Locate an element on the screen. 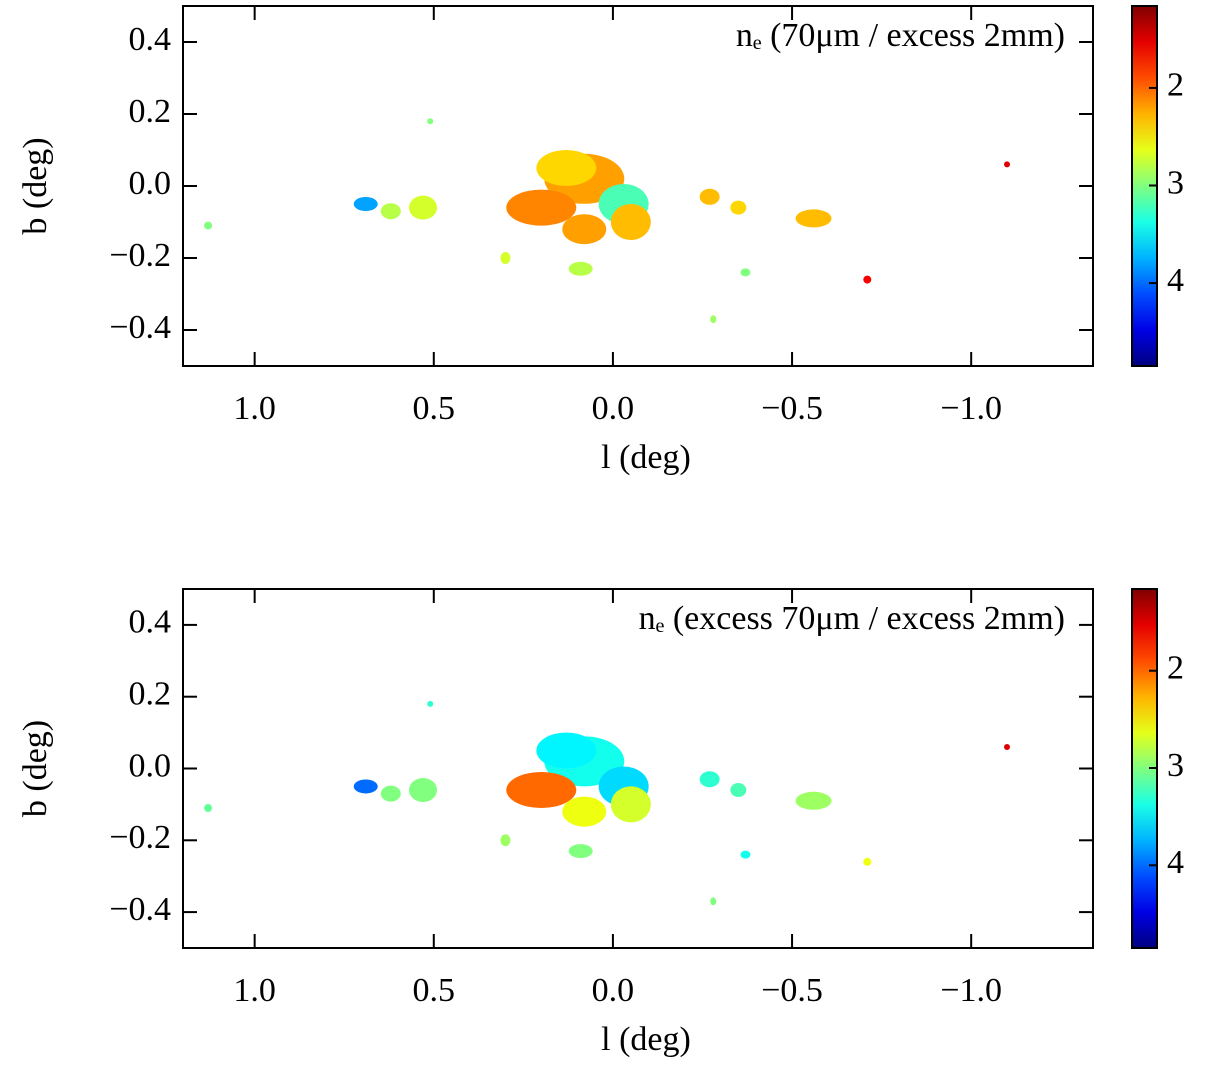 The height and width of the screenshot is (1067, 1210). chart-title: nₑ (70μm / excess 2mm) is located at coordinates (900, 35).